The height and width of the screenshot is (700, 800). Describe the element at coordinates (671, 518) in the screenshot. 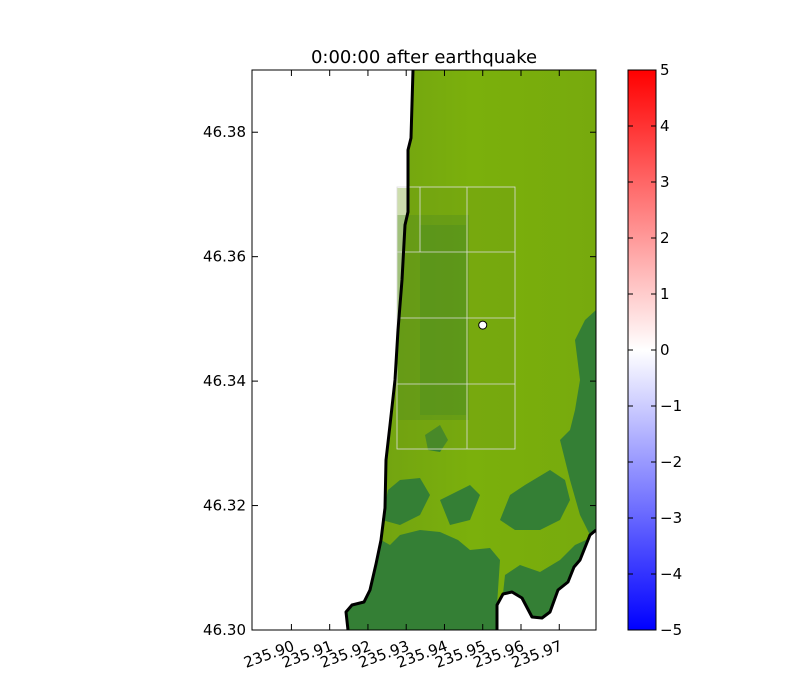

I see `colorbar-tick-label: −3` at that location.